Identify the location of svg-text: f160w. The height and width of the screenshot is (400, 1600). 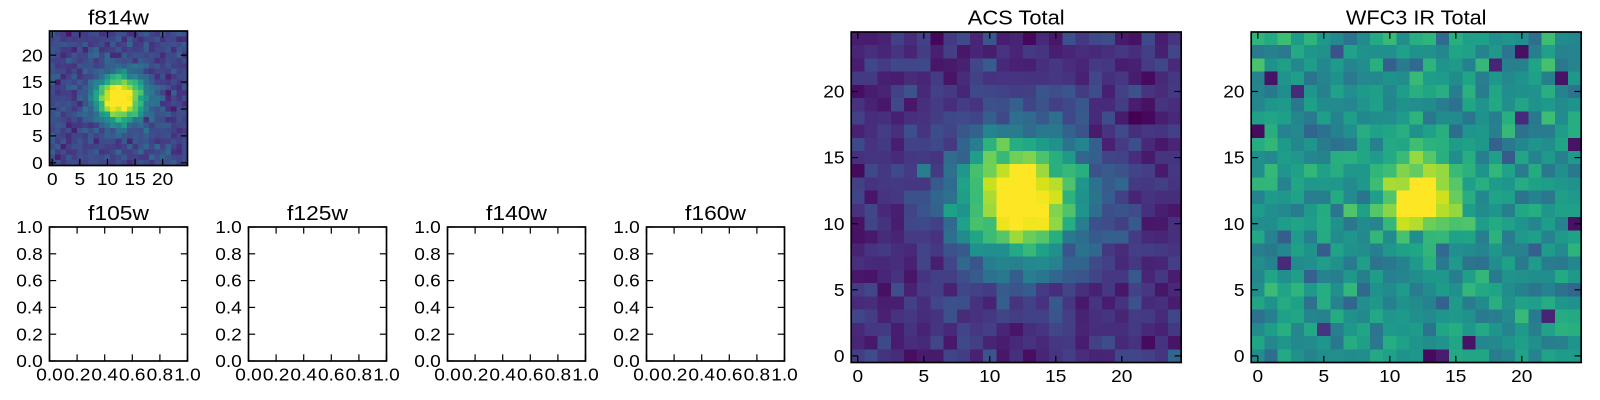
(715, 213).